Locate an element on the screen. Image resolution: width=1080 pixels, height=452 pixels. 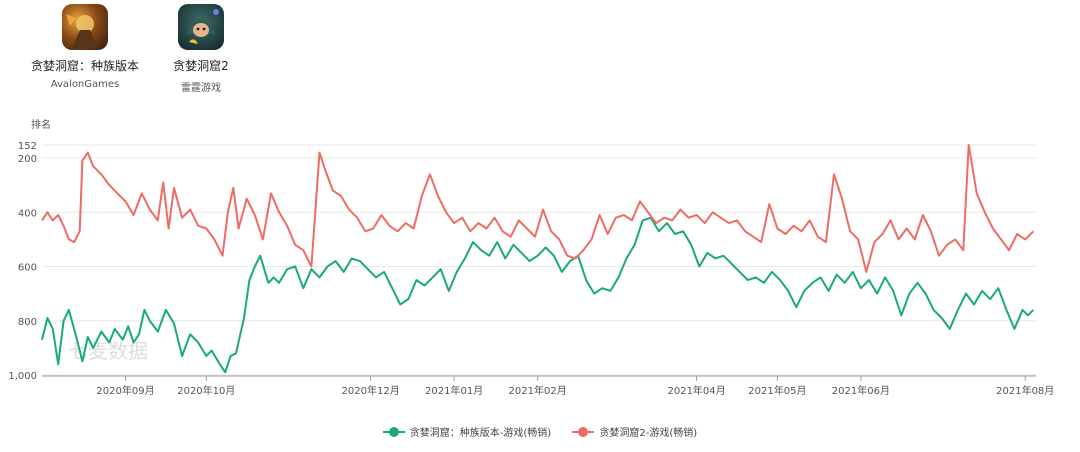
y-tick-label: 1,000 is located at coordinates (22, 376).